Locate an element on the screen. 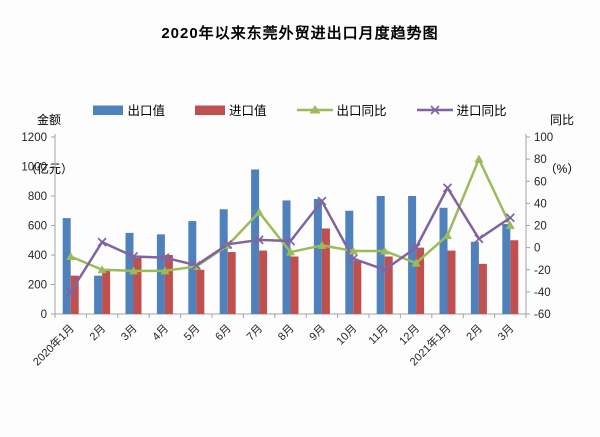  right-axis-tick-label: 80 is located at coordinates (540, 160).